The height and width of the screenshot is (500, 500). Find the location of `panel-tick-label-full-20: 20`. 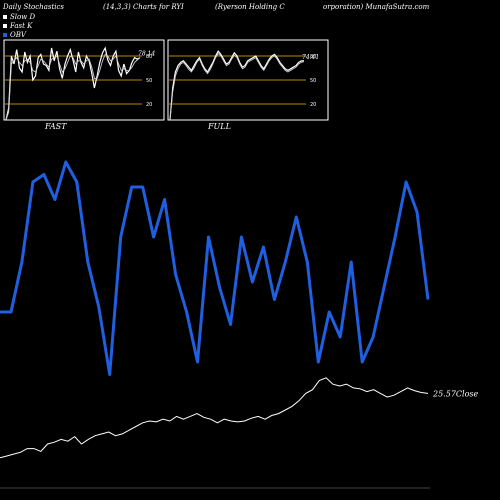

panel-tick-label-full-20: 20 is located at coordinates (313, 105).